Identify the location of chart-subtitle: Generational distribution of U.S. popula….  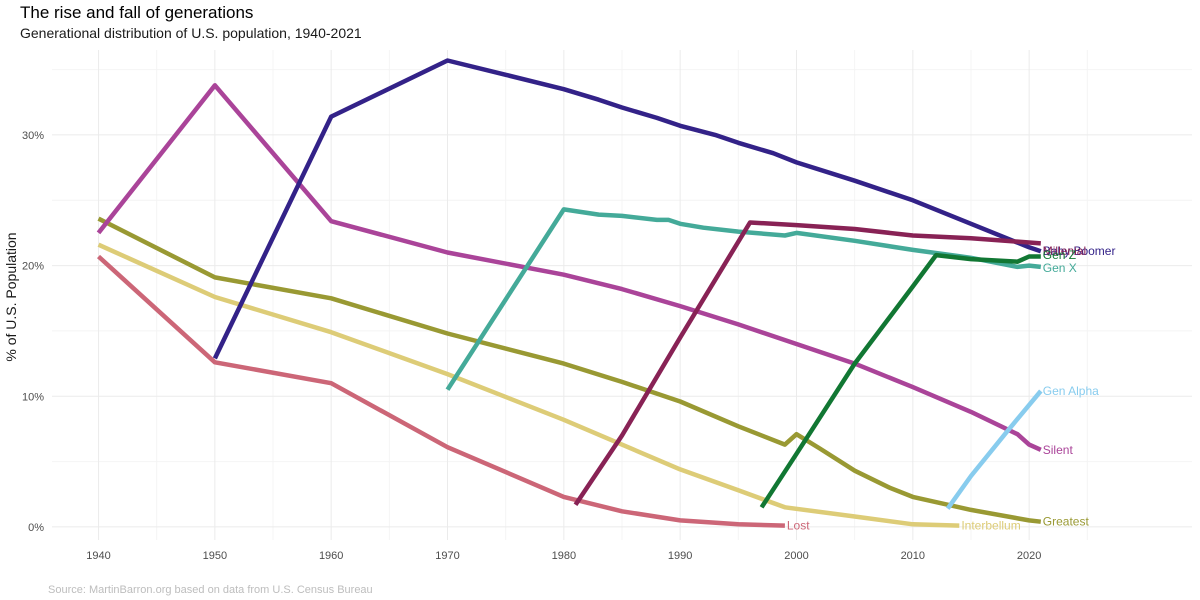
(191, 33).